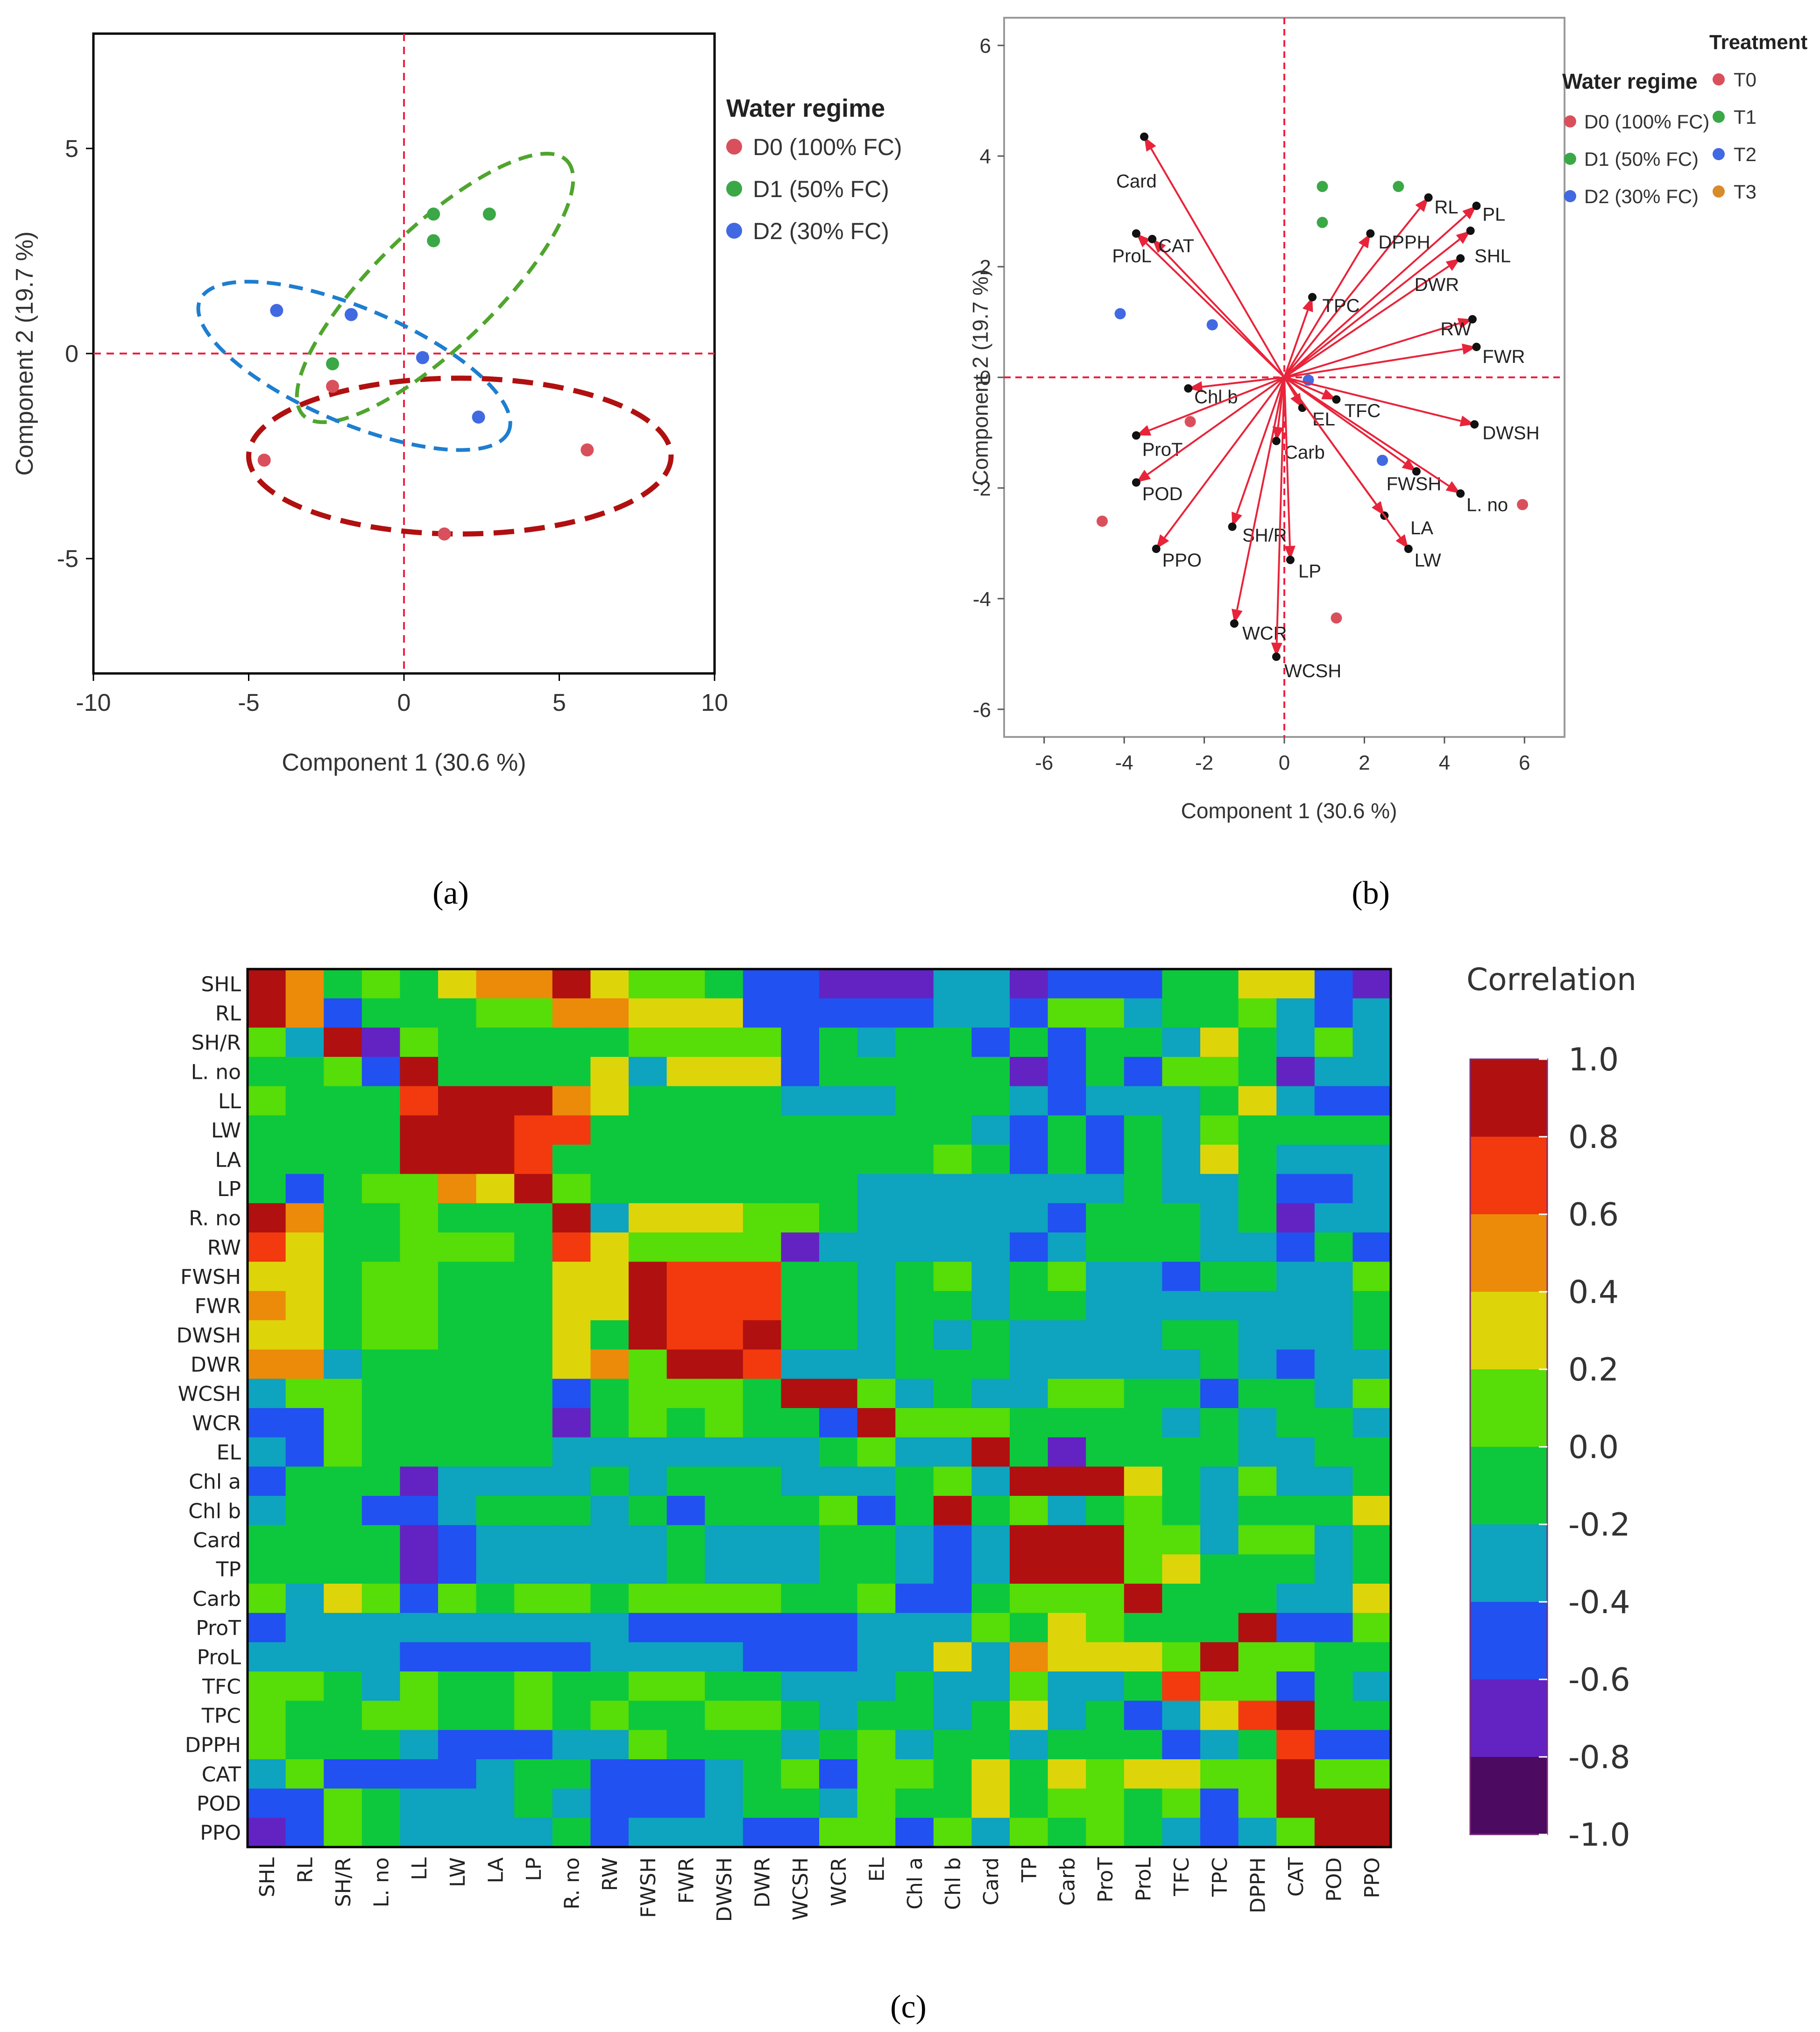  I want to click on legend-marker-d2, so click(1570, 196).